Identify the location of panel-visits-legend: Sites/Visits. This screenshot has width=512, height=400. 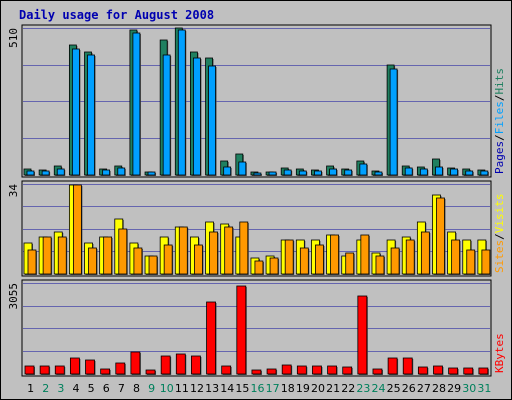
(499, 234).